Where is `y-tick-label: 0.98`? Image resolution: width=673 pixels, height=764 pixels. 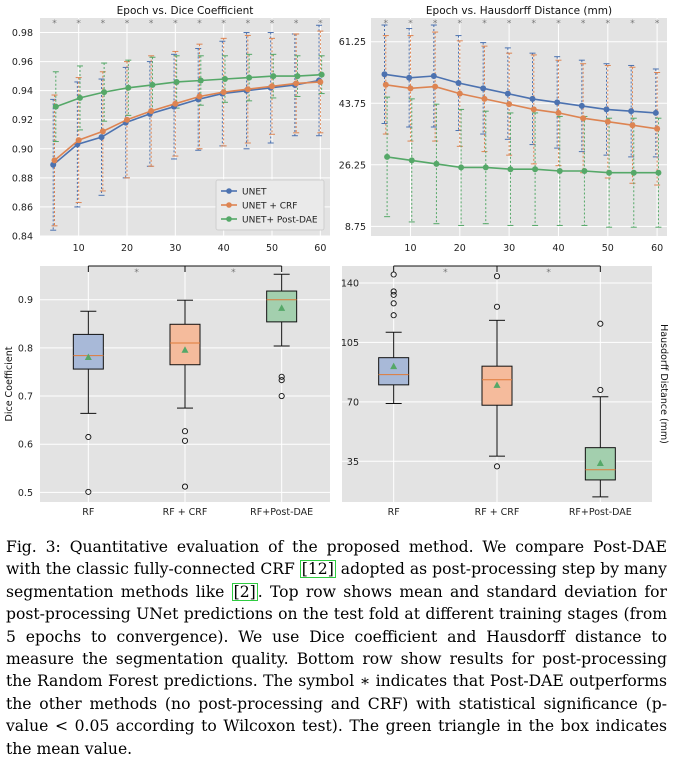
y-tick-label: 0.98 is located at coordinates (22, 33).